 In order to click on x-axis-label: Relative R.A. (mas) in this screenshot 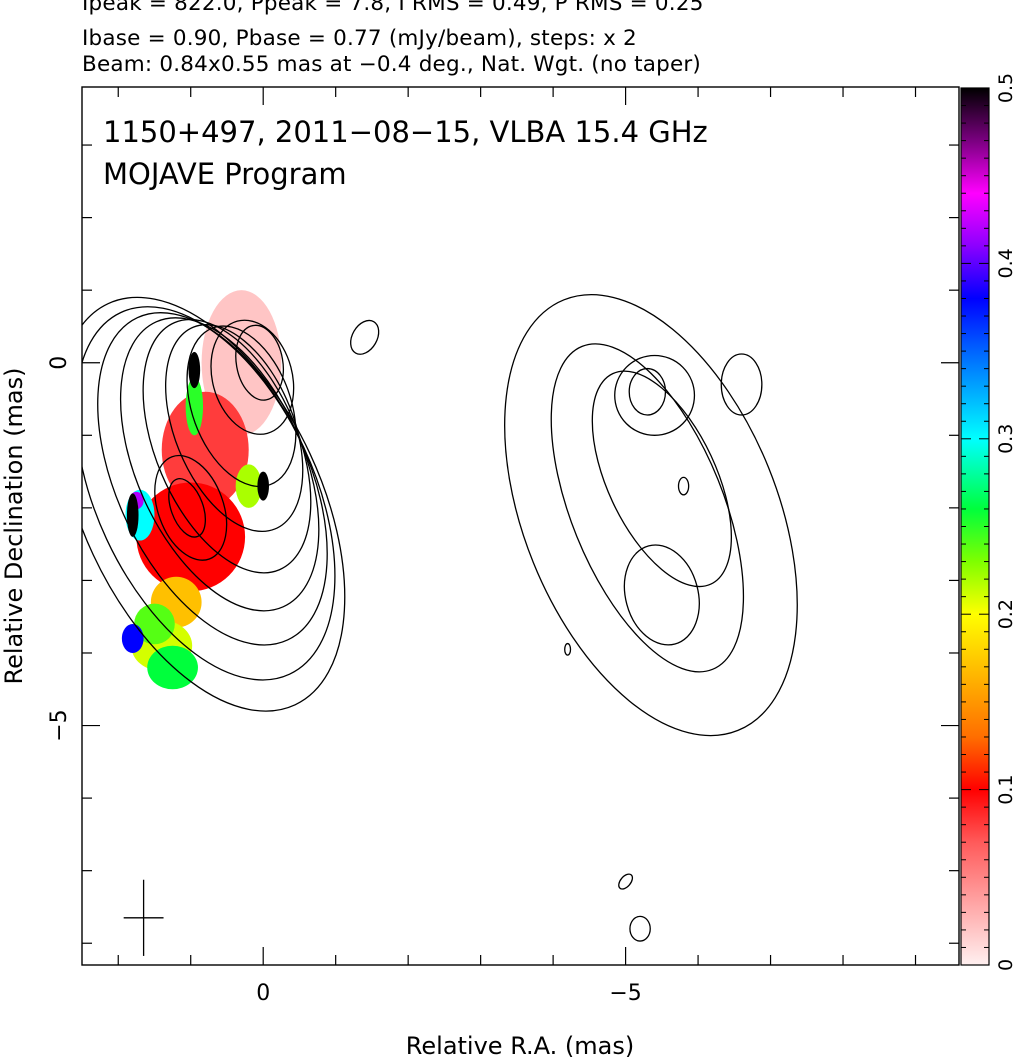, I will do `click(520, 1046)`.